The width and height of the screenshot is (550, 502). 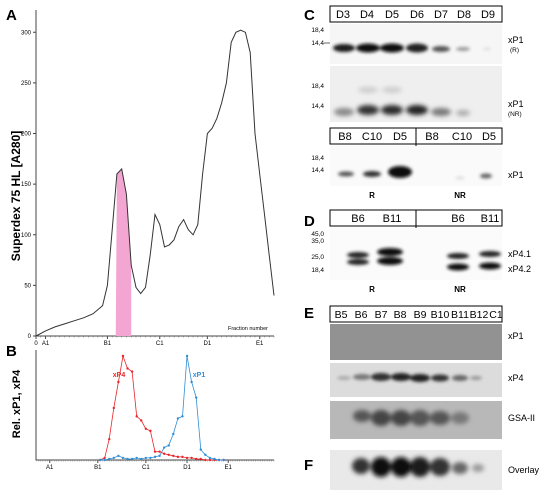 What do you see at coordinates (515, 114) in the screenshot?
I see `label-c2-sub: (NR)` at bounding box center [515, 114].